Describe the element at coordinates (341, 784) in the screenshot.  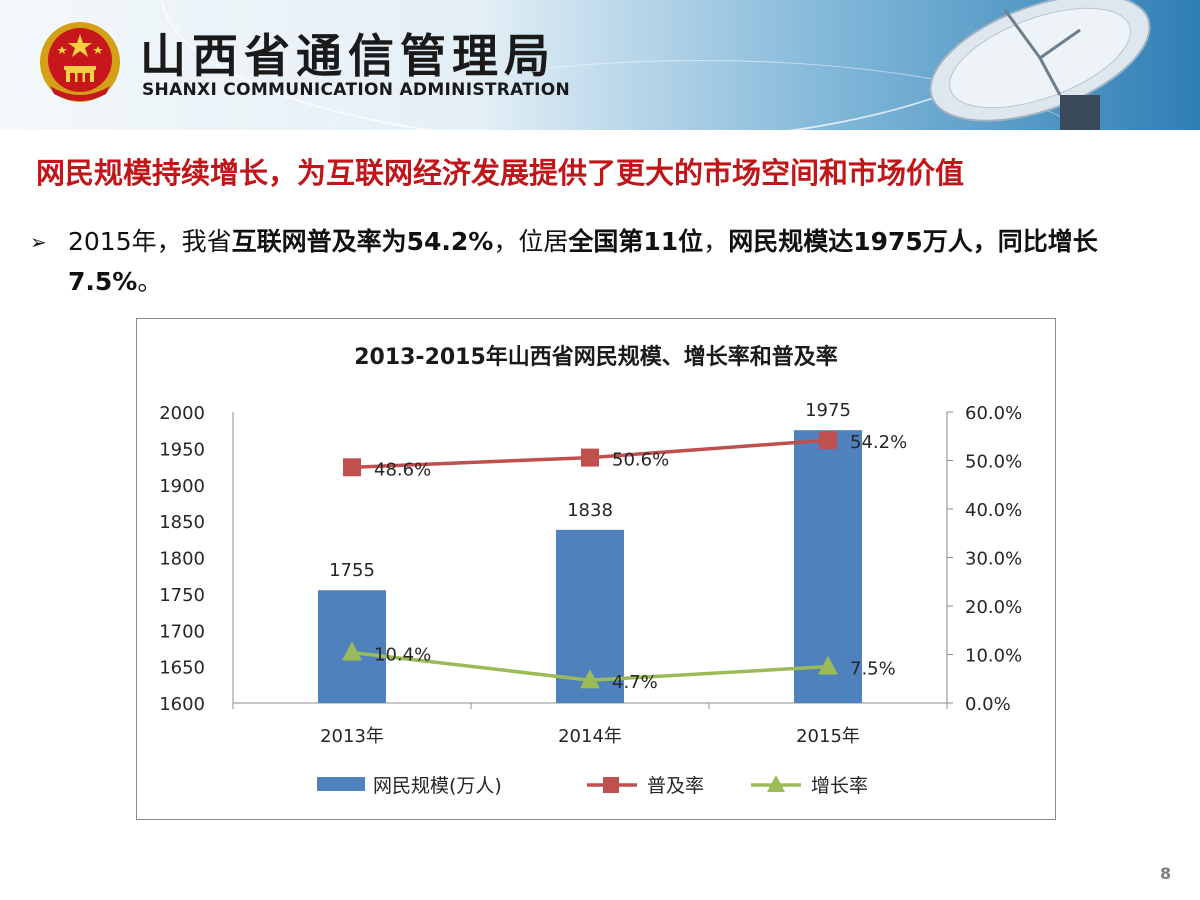
I see `legend-bar-swatch` at that location.